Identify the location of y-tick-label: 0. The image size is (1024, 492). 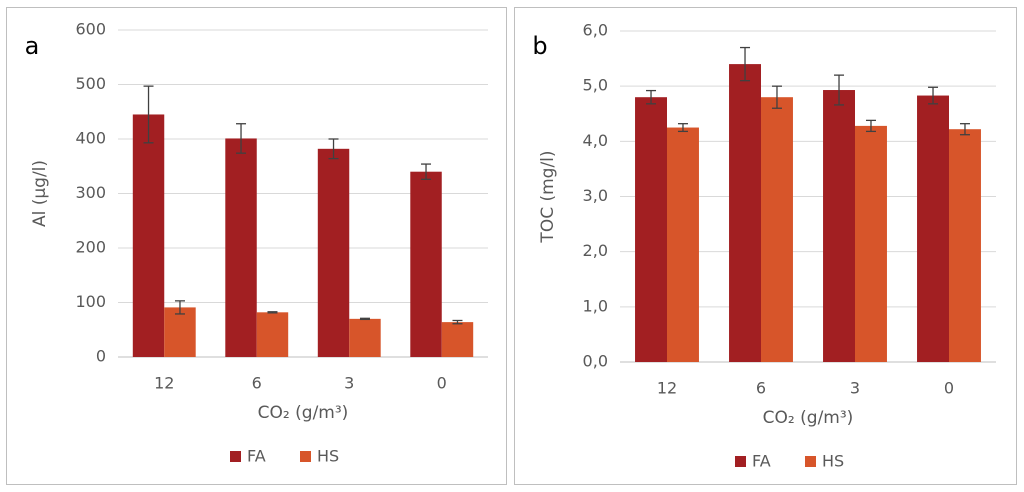
(101, 356).